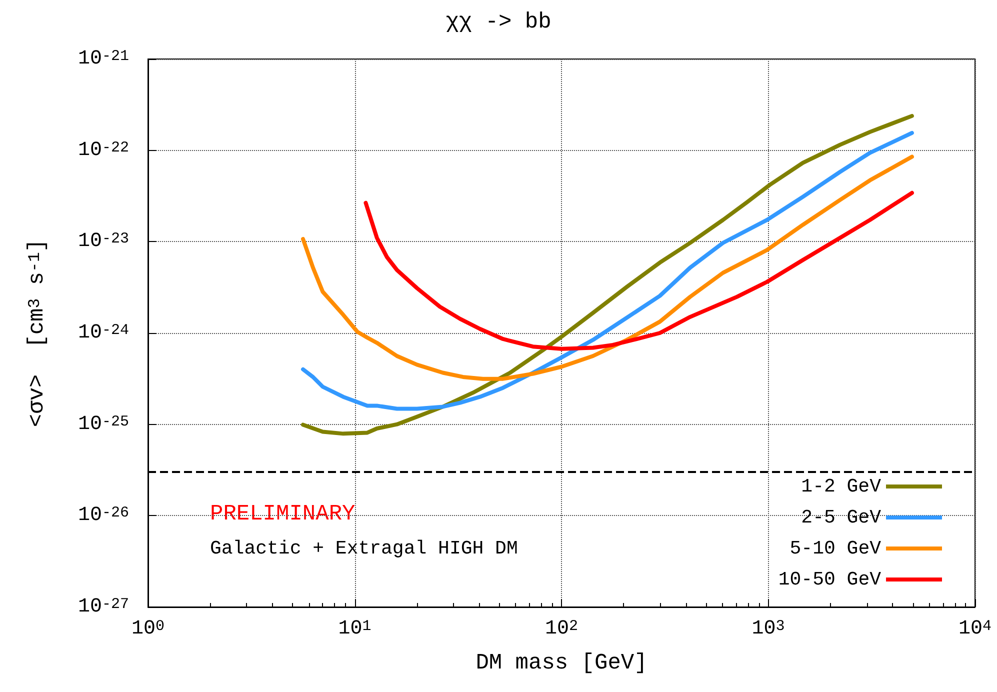 The height and width of the screenshot is (692, 997). Describe the element at coordinates (37, 333) in the screenshot. I see `y-axis-title: <σv> [cm3 s-1]` at that location.